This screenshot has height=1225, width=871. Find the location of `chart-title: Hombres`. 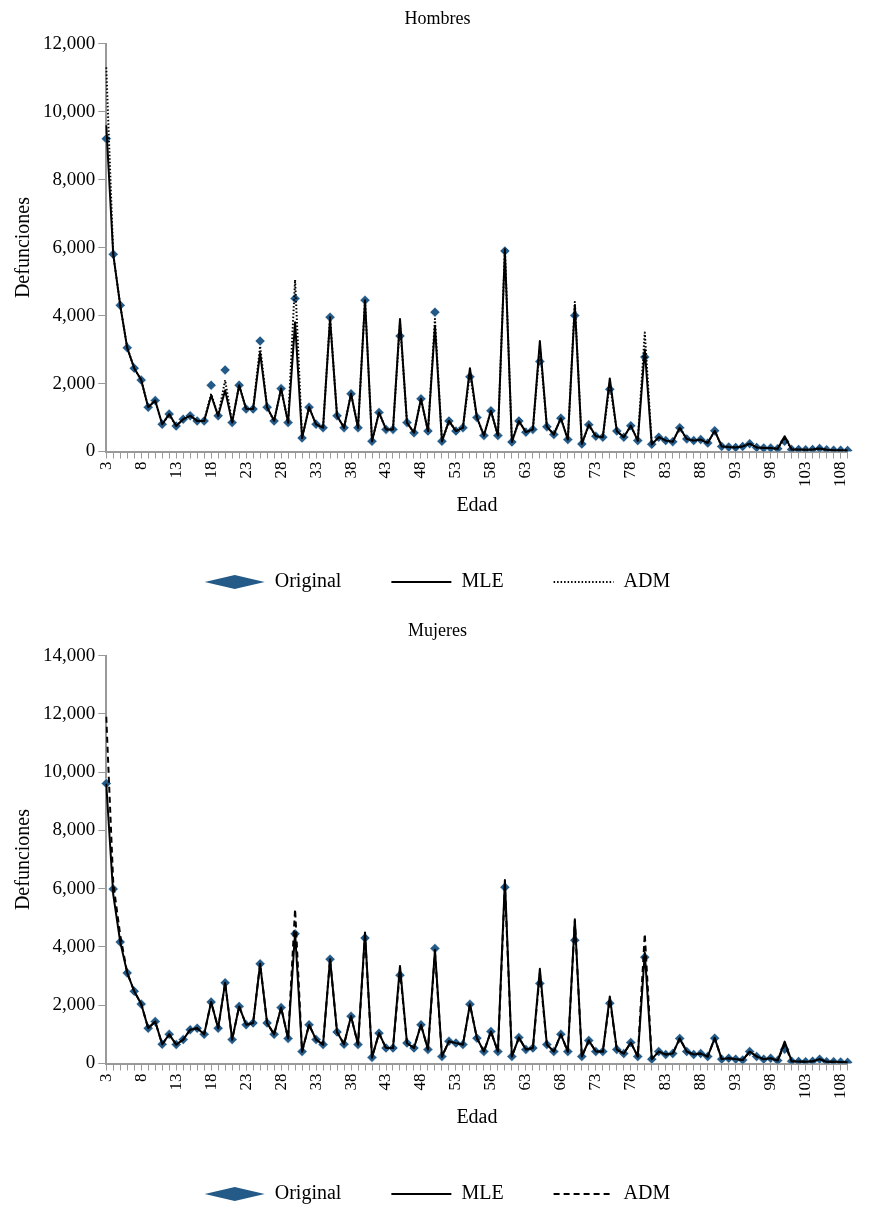

chart-title: Hombres is located at coordinates (437, 17).